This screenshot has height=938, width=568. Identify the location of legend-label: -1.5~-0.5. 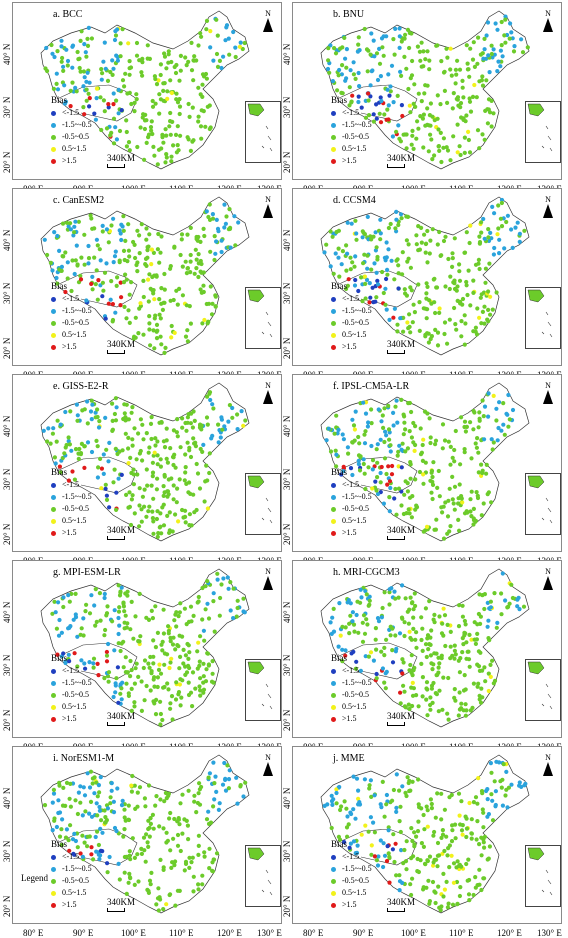
(77, 310).